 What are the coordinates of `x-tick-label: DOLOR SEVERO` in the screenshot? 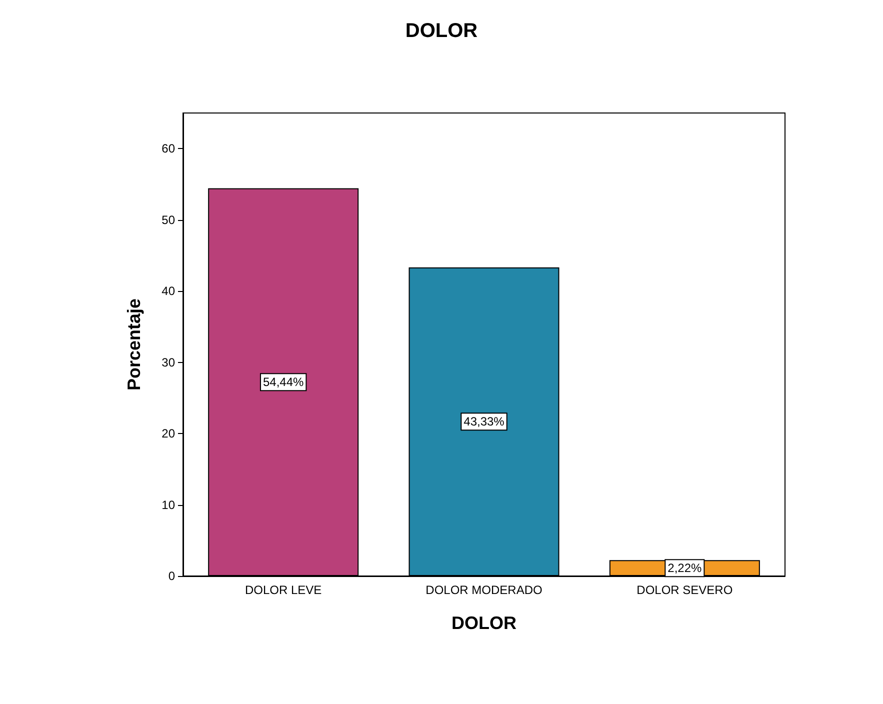 It's located at (684, 590).